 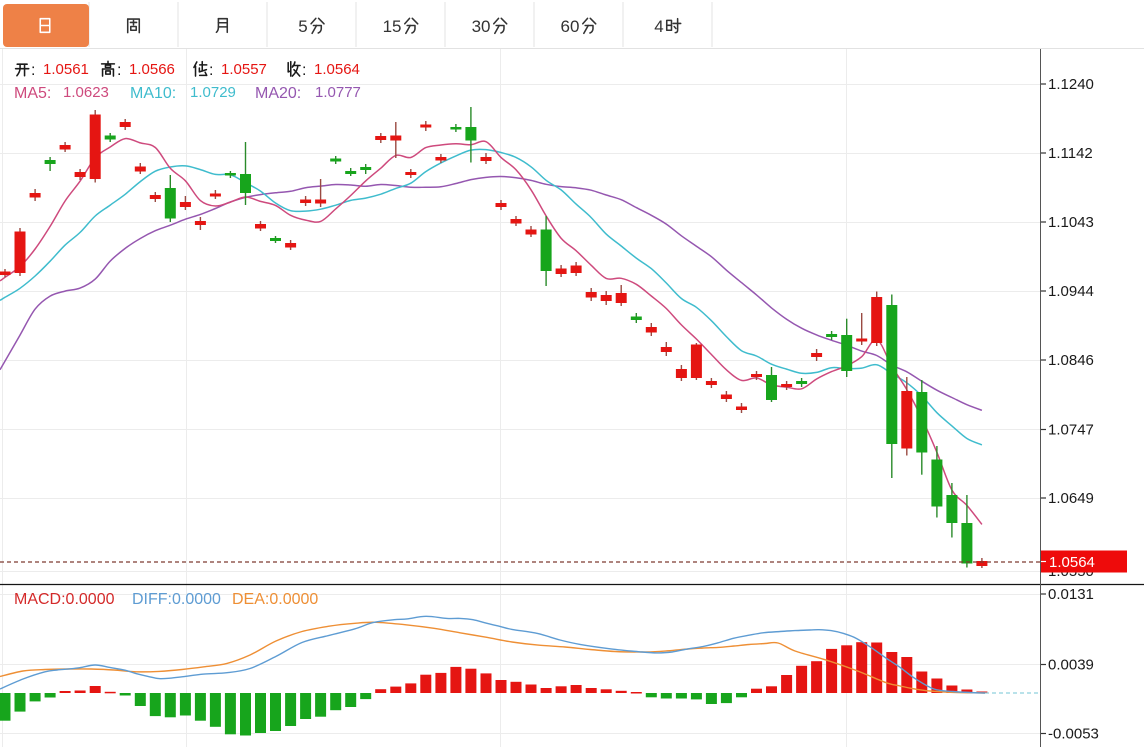 What do you see at coordinates (1071, 291) in the screenshot?
I see `svg-text: 1.0944` at bounding box center [1071, 291].